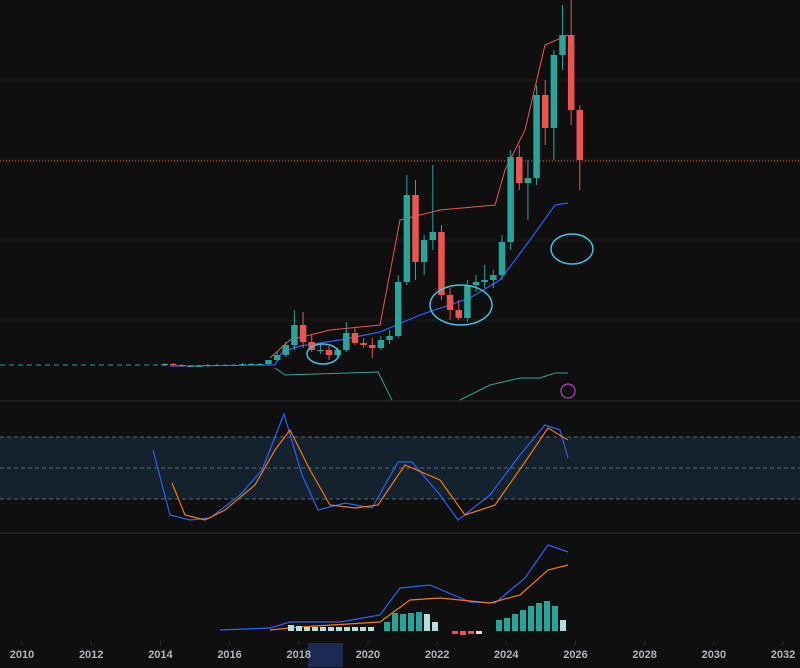 This screenshot has height=668, width=800. Describe the element at coordinates (575, 655) in the screenshot. I see `x-tick-label: 2026` at that location.